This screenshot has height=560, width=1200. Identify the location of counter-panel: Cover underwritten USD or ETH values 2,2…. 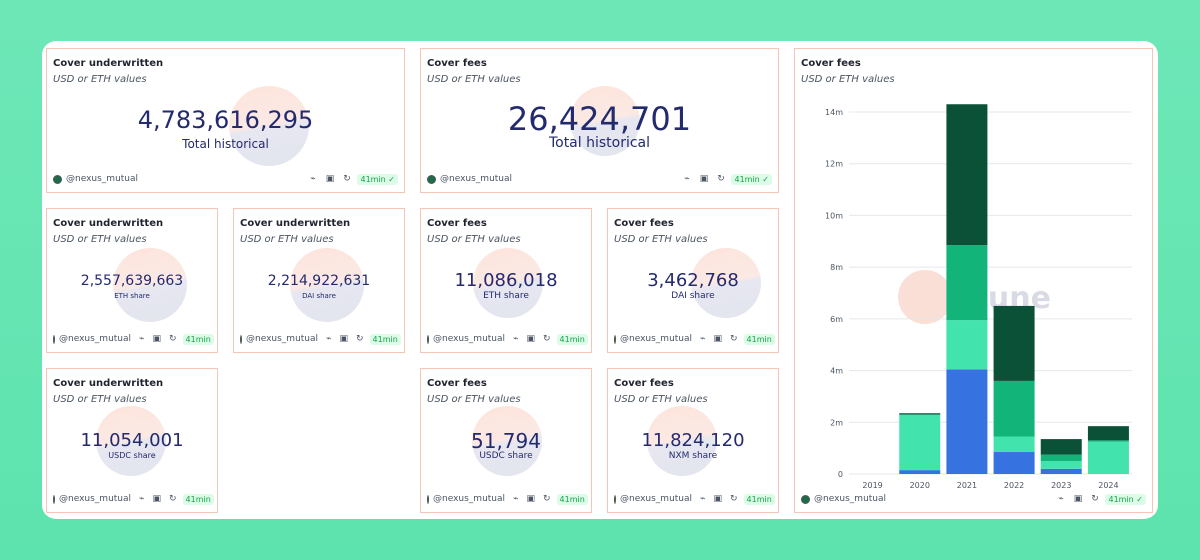
(319, 280).